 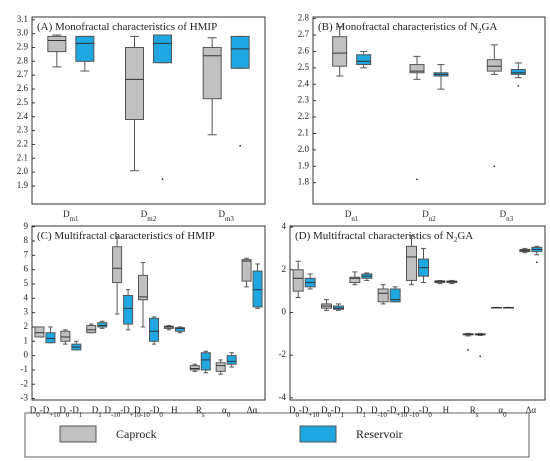 What do you see at coordinates (97, 412) in the screenshot?
I see `x-tick-label: D1` at bounding box center [97, 412].